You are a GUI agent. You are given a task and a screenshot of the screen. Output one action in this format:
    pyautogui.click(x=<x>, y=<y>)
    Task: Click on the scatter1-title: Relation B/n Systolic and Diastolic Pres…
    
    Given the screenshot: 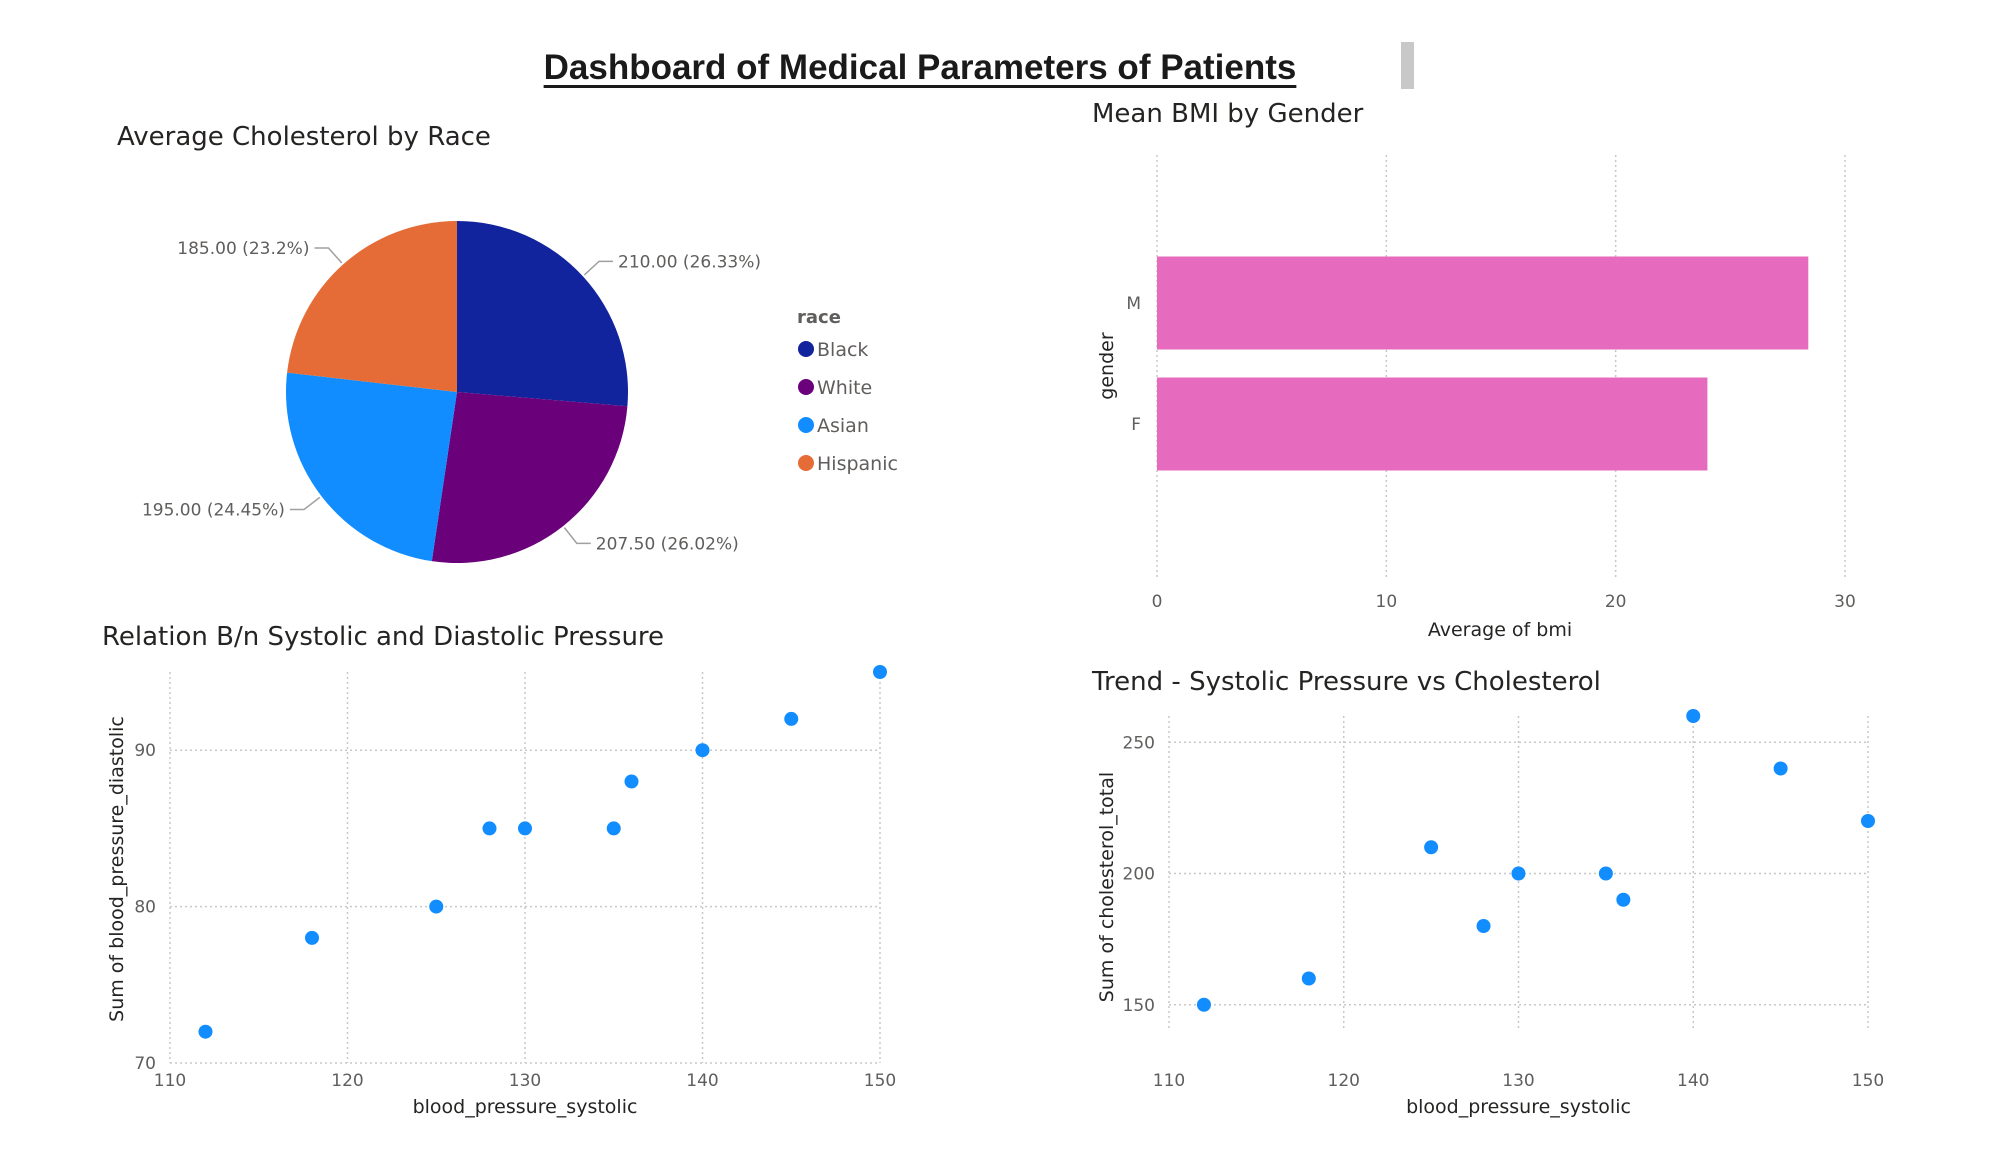 What is the action you would take?
    pyautogui.click(x=383, y=637)
    